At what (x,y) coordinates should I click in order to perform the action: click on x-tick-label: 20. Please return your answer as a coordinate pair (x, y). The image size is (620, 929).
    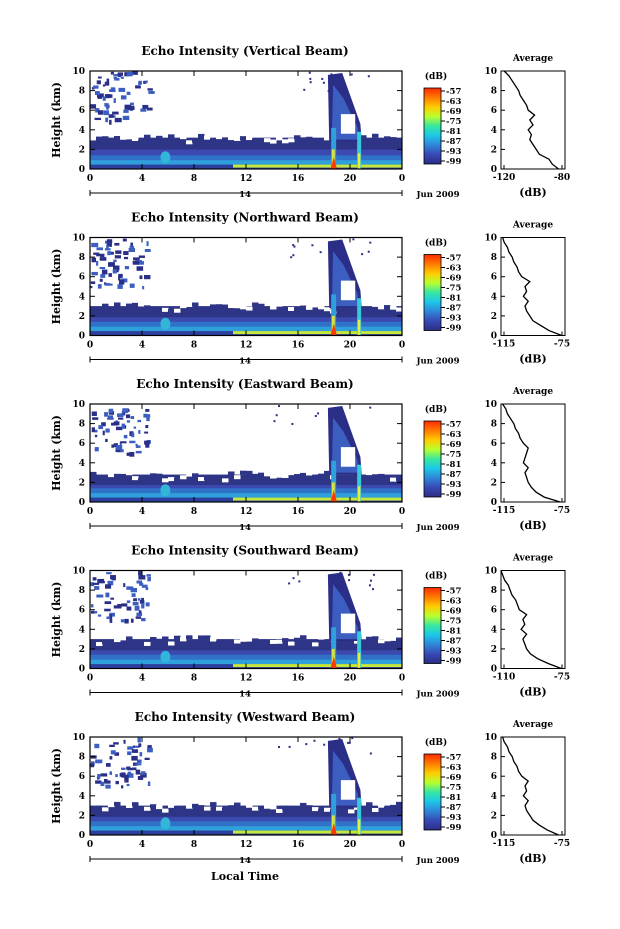
    Looking at the image, I should click on (350, 179).